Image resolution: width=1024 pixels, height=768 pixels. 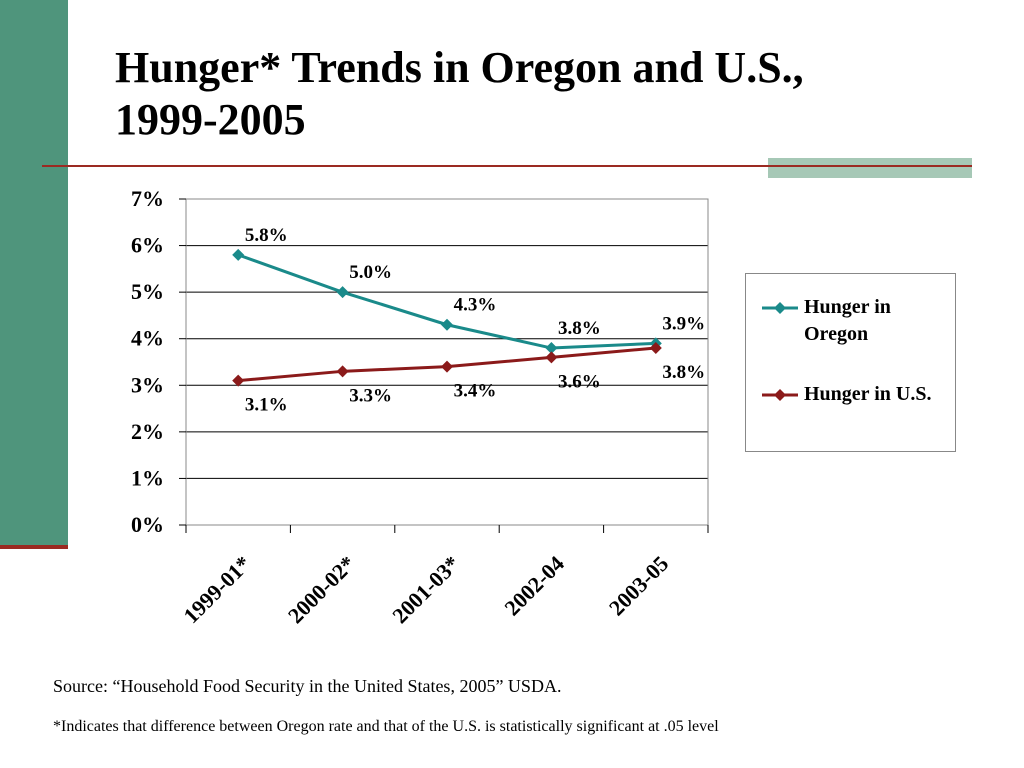 I want to click on legend-label-us: Hunger in U.S., so click(x=868, y=394).